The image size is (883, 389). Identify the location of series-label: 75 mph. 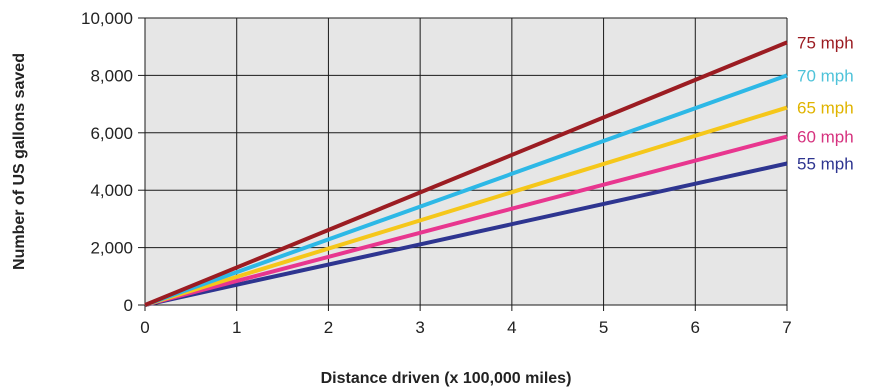
(825, 42).